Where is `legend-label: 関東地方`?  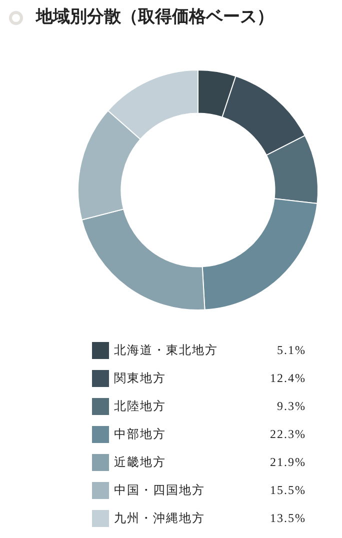
legend-label: 関東地方 is located at coordinates (140, 378).